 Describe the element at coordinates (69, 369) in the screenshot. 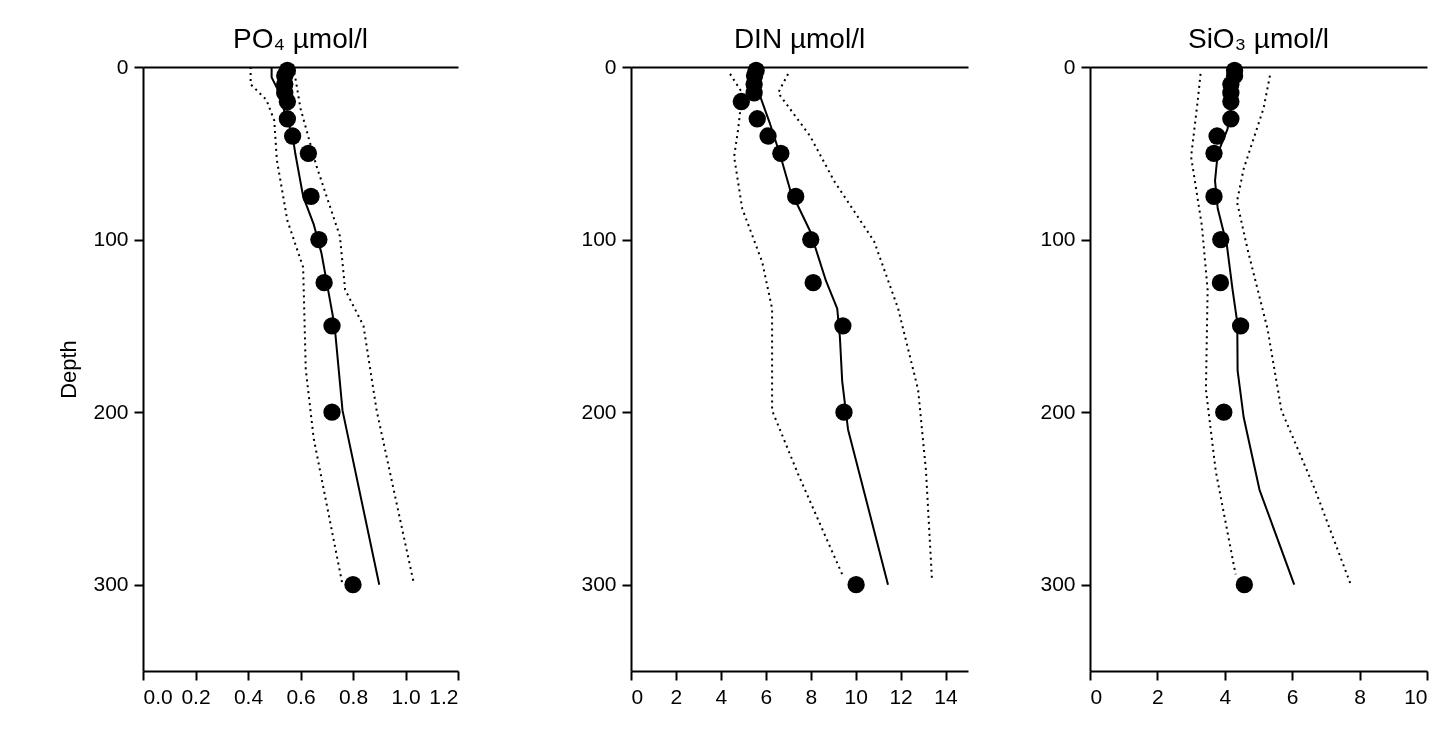

I see `y-axis-title: Depth` at that location.